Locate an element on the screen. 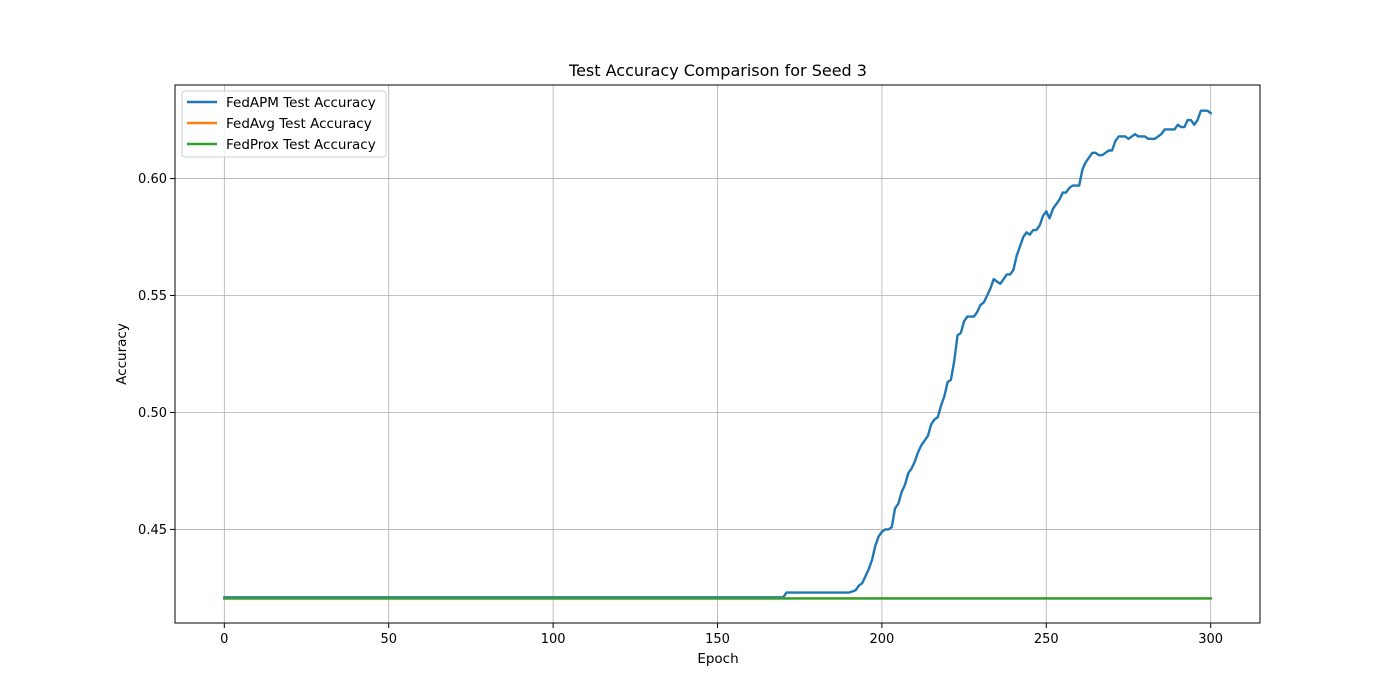  legend-box is located at coordinates (284, 124).